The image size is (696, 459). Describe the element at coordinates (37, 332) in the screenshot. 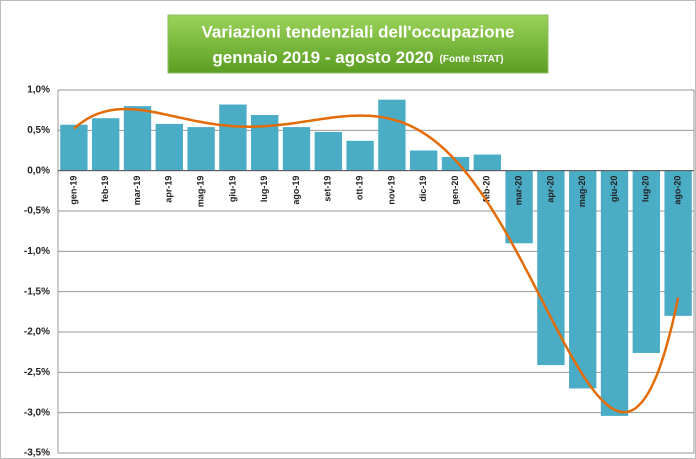

I see `y-tick-label: -2,0%` at that location.